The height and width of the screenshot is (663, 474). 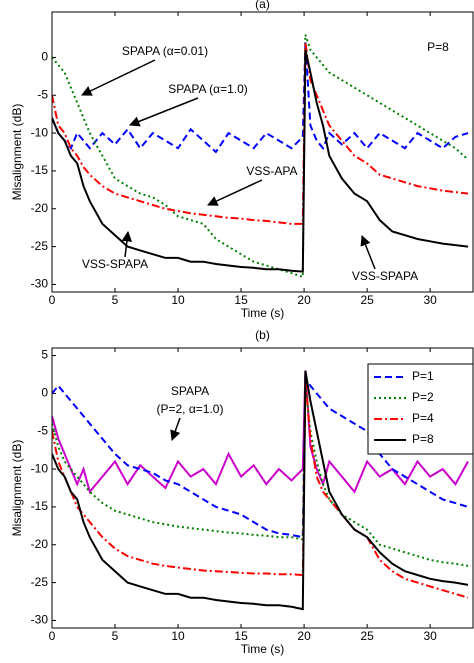 I want to click on annotation: SPAPA (α=1.0), so click(x=208, y=89).